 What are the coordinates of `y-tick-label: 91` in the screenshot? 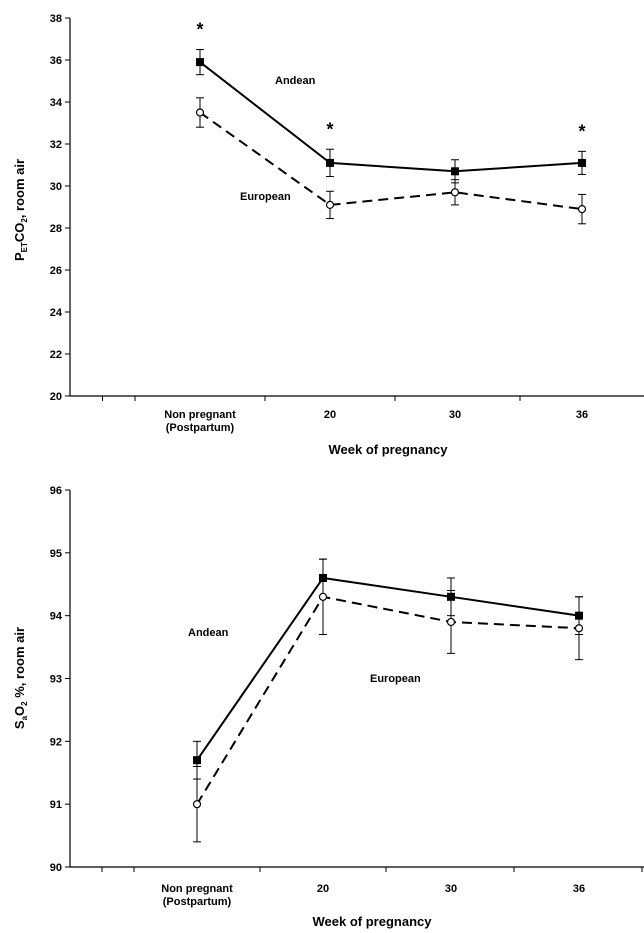 It's located at (56, 805).